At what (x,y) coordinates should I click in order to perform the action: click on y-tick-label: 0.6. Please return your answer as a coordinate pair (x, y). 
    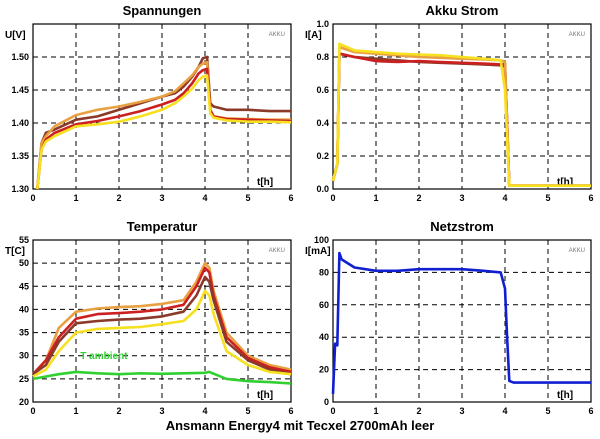
    Looking at the image, I should click on (322, 90).